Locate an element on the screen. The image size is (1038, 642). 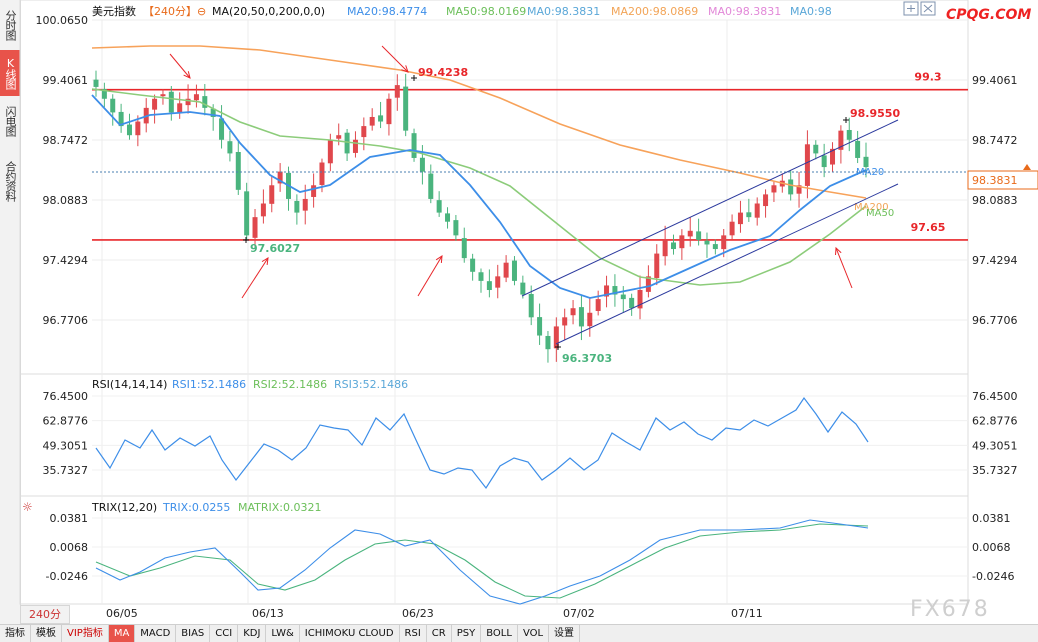
toolbar-button: RSI is located at coordinates (413, 633).